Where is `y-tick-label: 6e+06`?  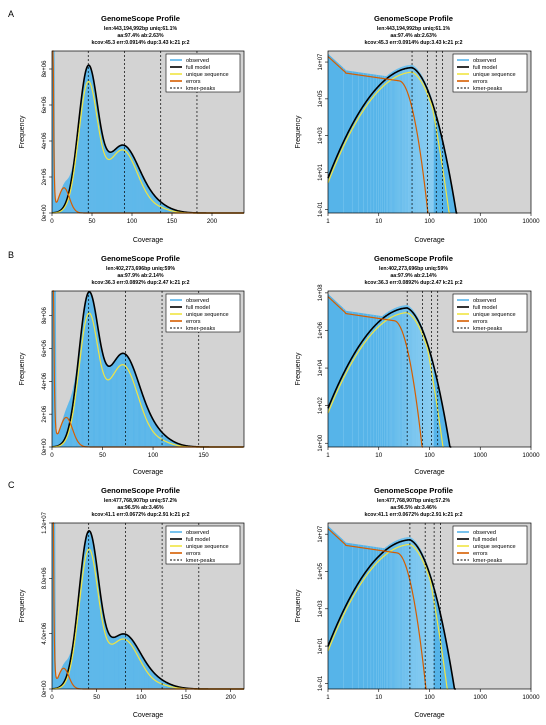 y-tick-label: 6e+06 is located at coordinates (45, 105).